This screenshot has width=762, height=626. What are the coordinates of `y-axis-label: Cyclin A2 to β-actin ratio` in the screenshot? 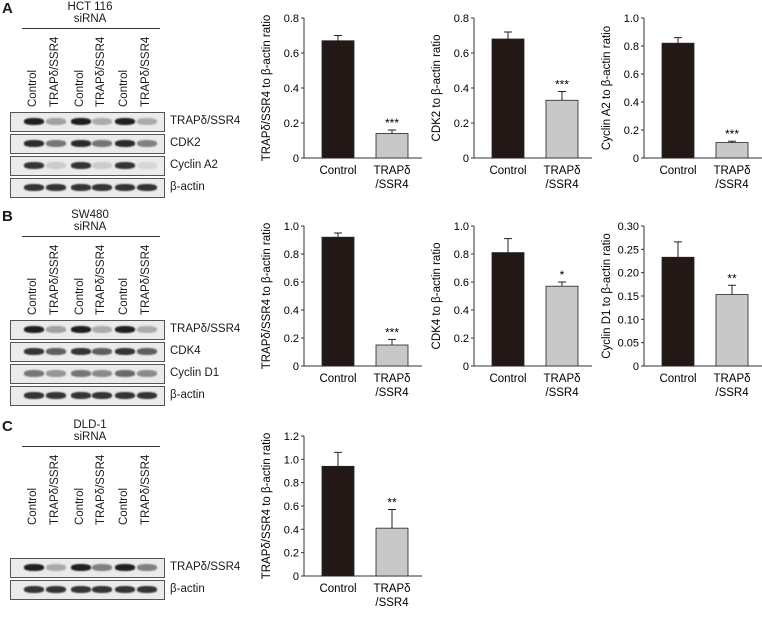 It's located at (607, 88).